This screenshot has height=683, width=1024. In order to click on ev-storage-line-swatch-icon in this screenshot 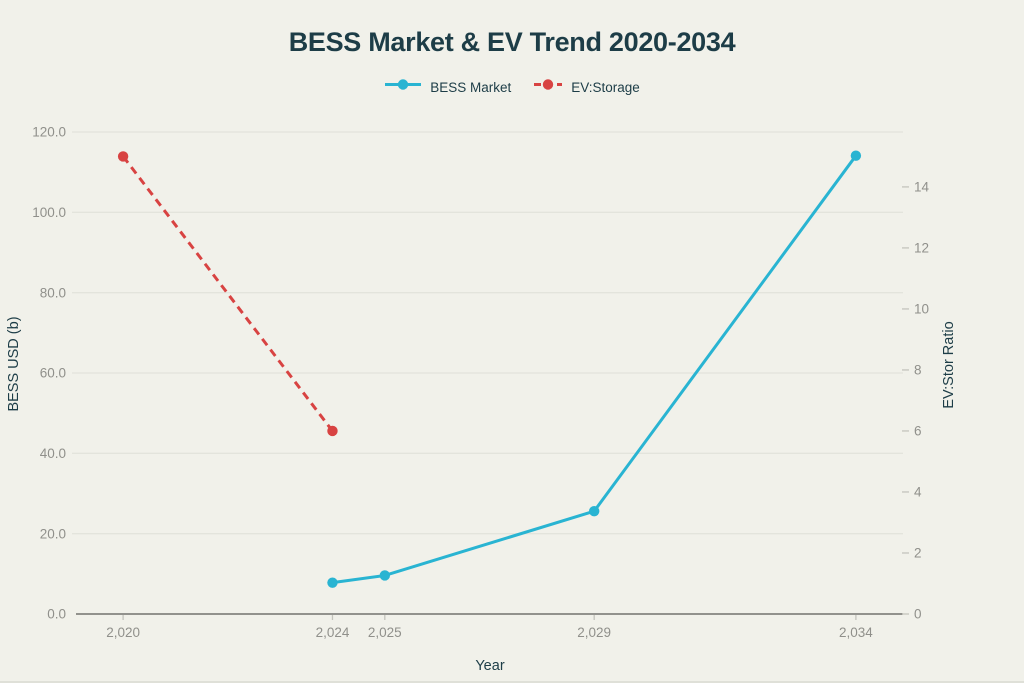, I will do `click(548, 87)`.